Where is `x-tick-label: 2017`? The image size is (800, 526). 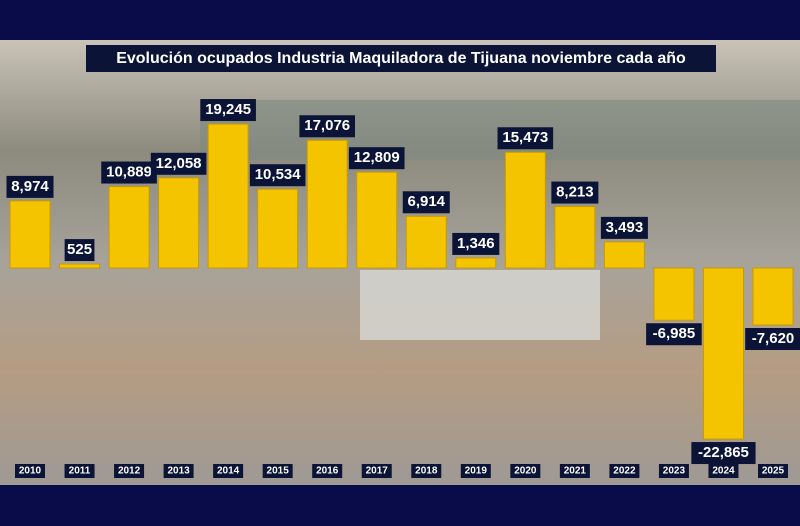 x-tick-label: 2017 is located at coordinates (377, 471).